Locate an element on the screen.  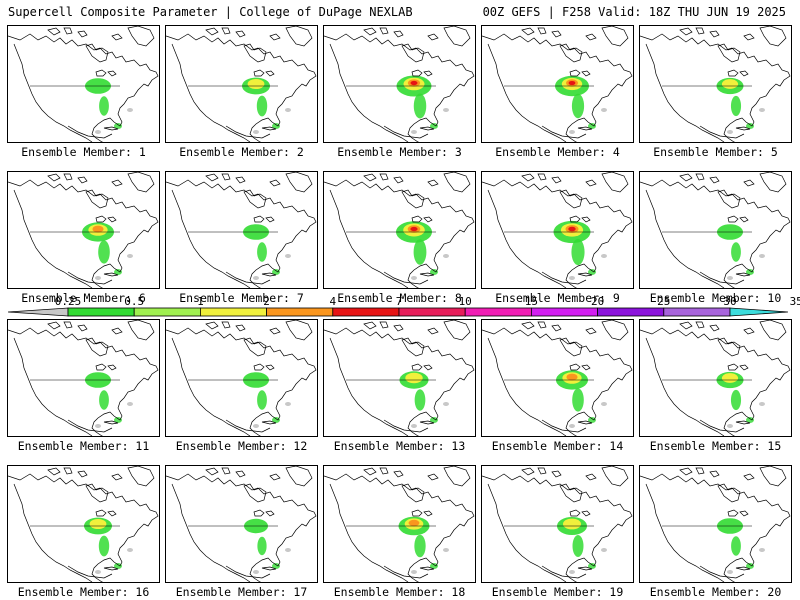
ensemble-member-label: Ensemble Member: 20 is located at coordinates (715, 592).